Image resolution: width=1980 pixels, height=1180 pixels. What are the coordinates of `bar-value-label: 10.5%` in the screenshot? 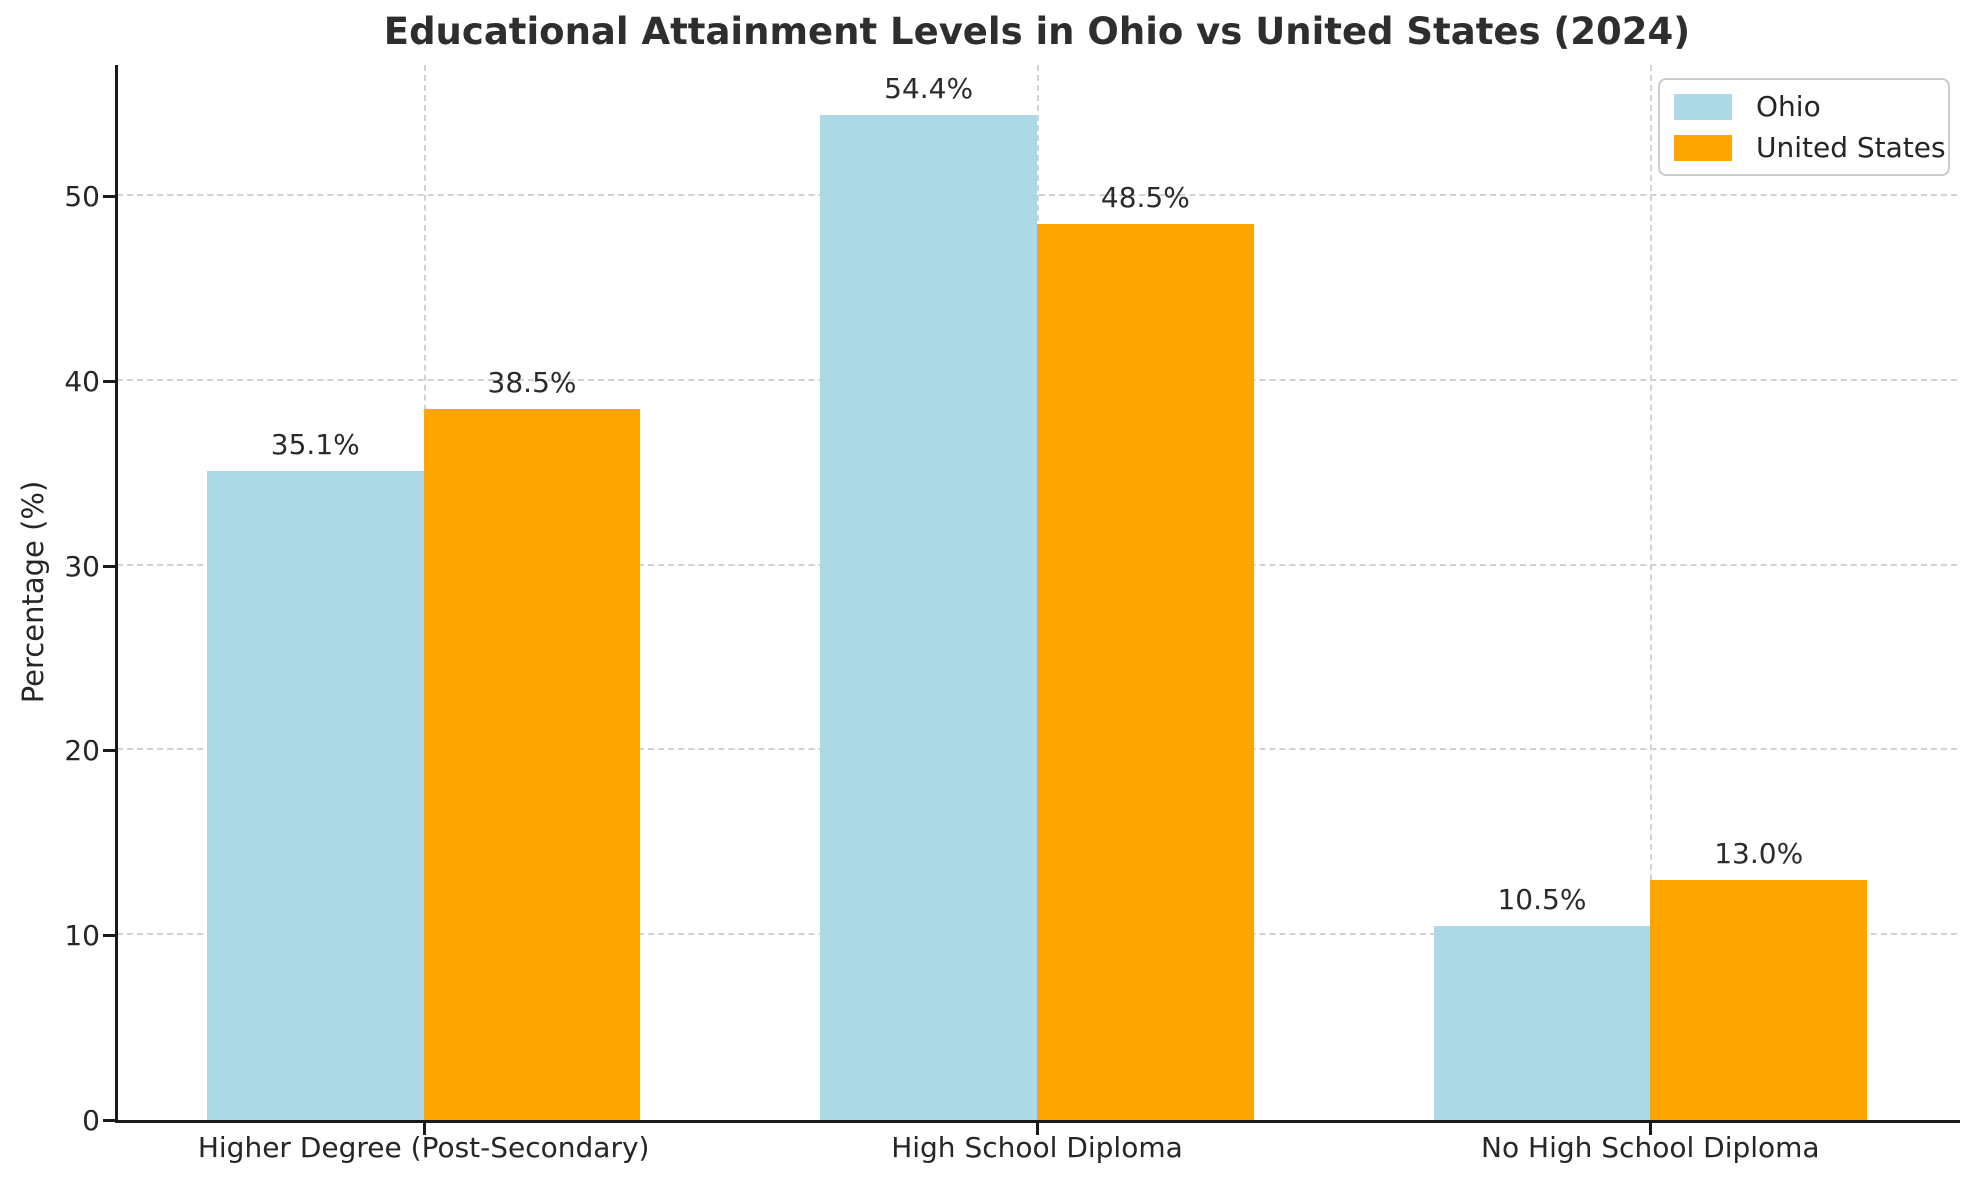 It's located at (1542, 899).